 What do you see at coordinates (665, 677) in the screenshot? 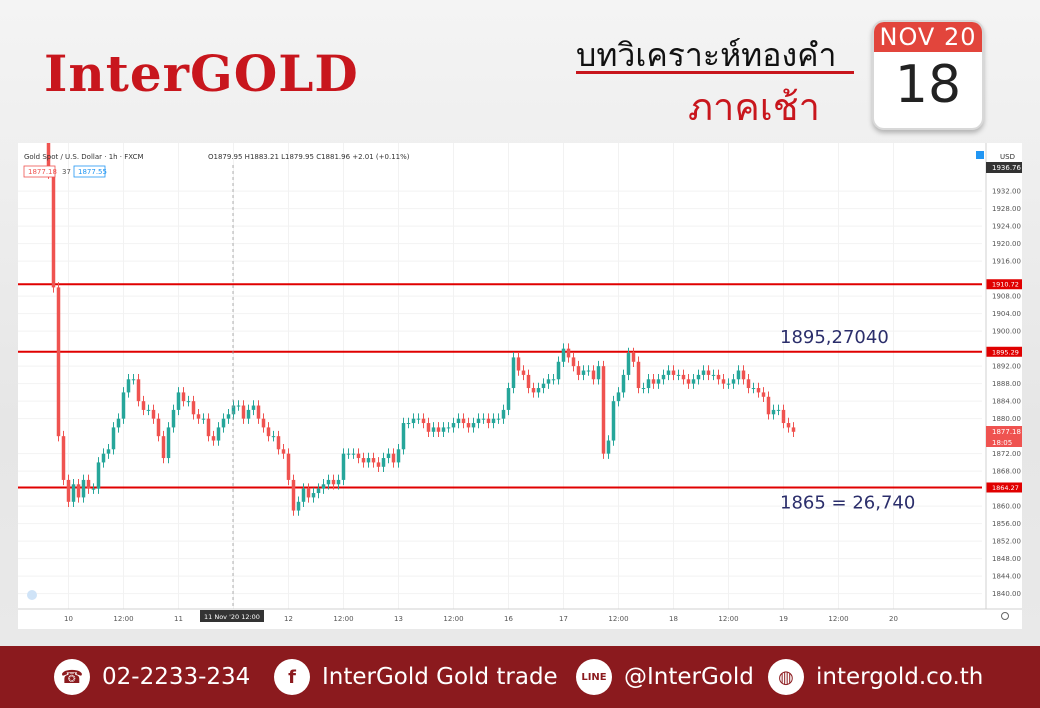
I see `footer-line: LINE @InterGold` at bounding box center [665, 677].